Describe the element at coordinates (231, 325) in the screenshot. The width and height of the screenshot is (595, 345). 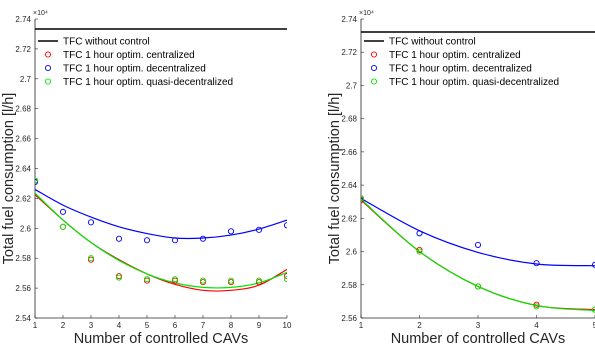
I see `x-tick-label: 8` at that location.